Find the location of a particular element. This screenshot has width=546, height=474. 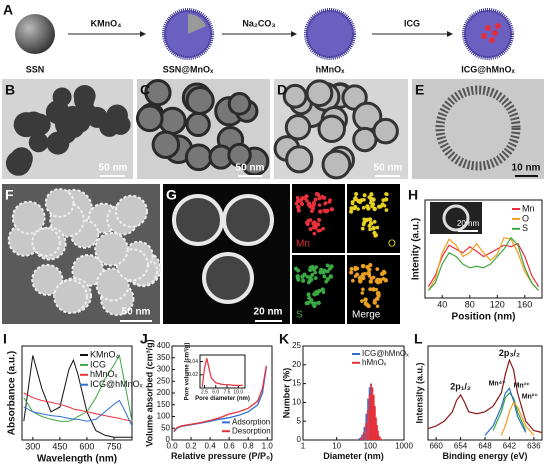

panel-letter: A is located at coordinates (8, 10).